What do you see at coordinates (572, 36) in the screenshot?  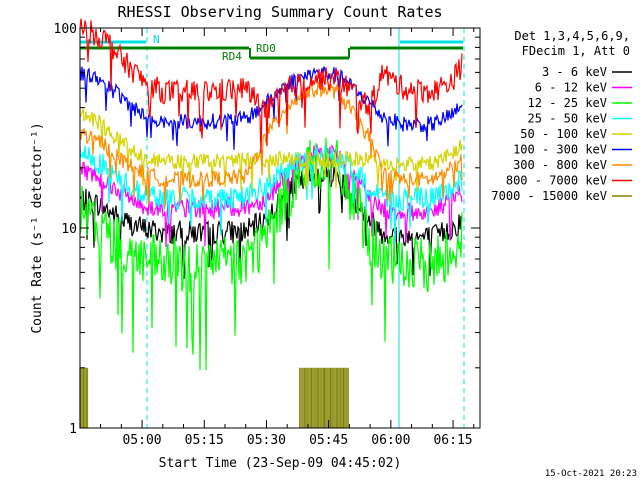 I see `legend-title-line-1: Det 1,3,4,5,6,9,` at bounding box center [572, 36].